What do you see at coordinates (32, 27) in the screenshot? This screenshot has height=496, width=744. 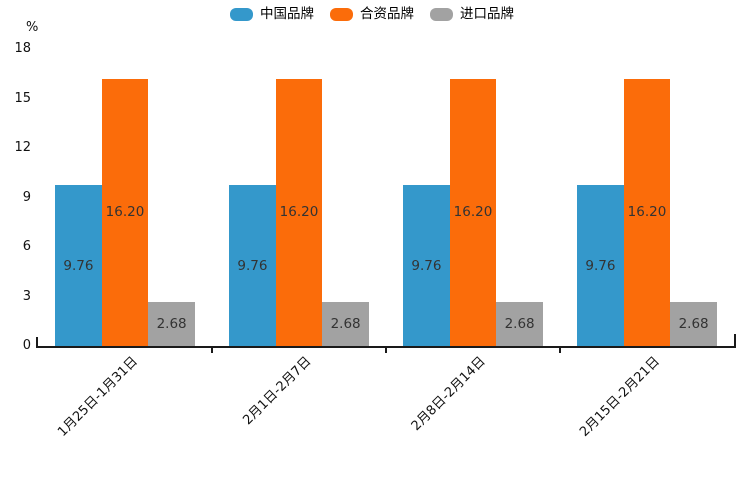 I see `y-axis-unit-label: %` at bounding box center [32, 27].